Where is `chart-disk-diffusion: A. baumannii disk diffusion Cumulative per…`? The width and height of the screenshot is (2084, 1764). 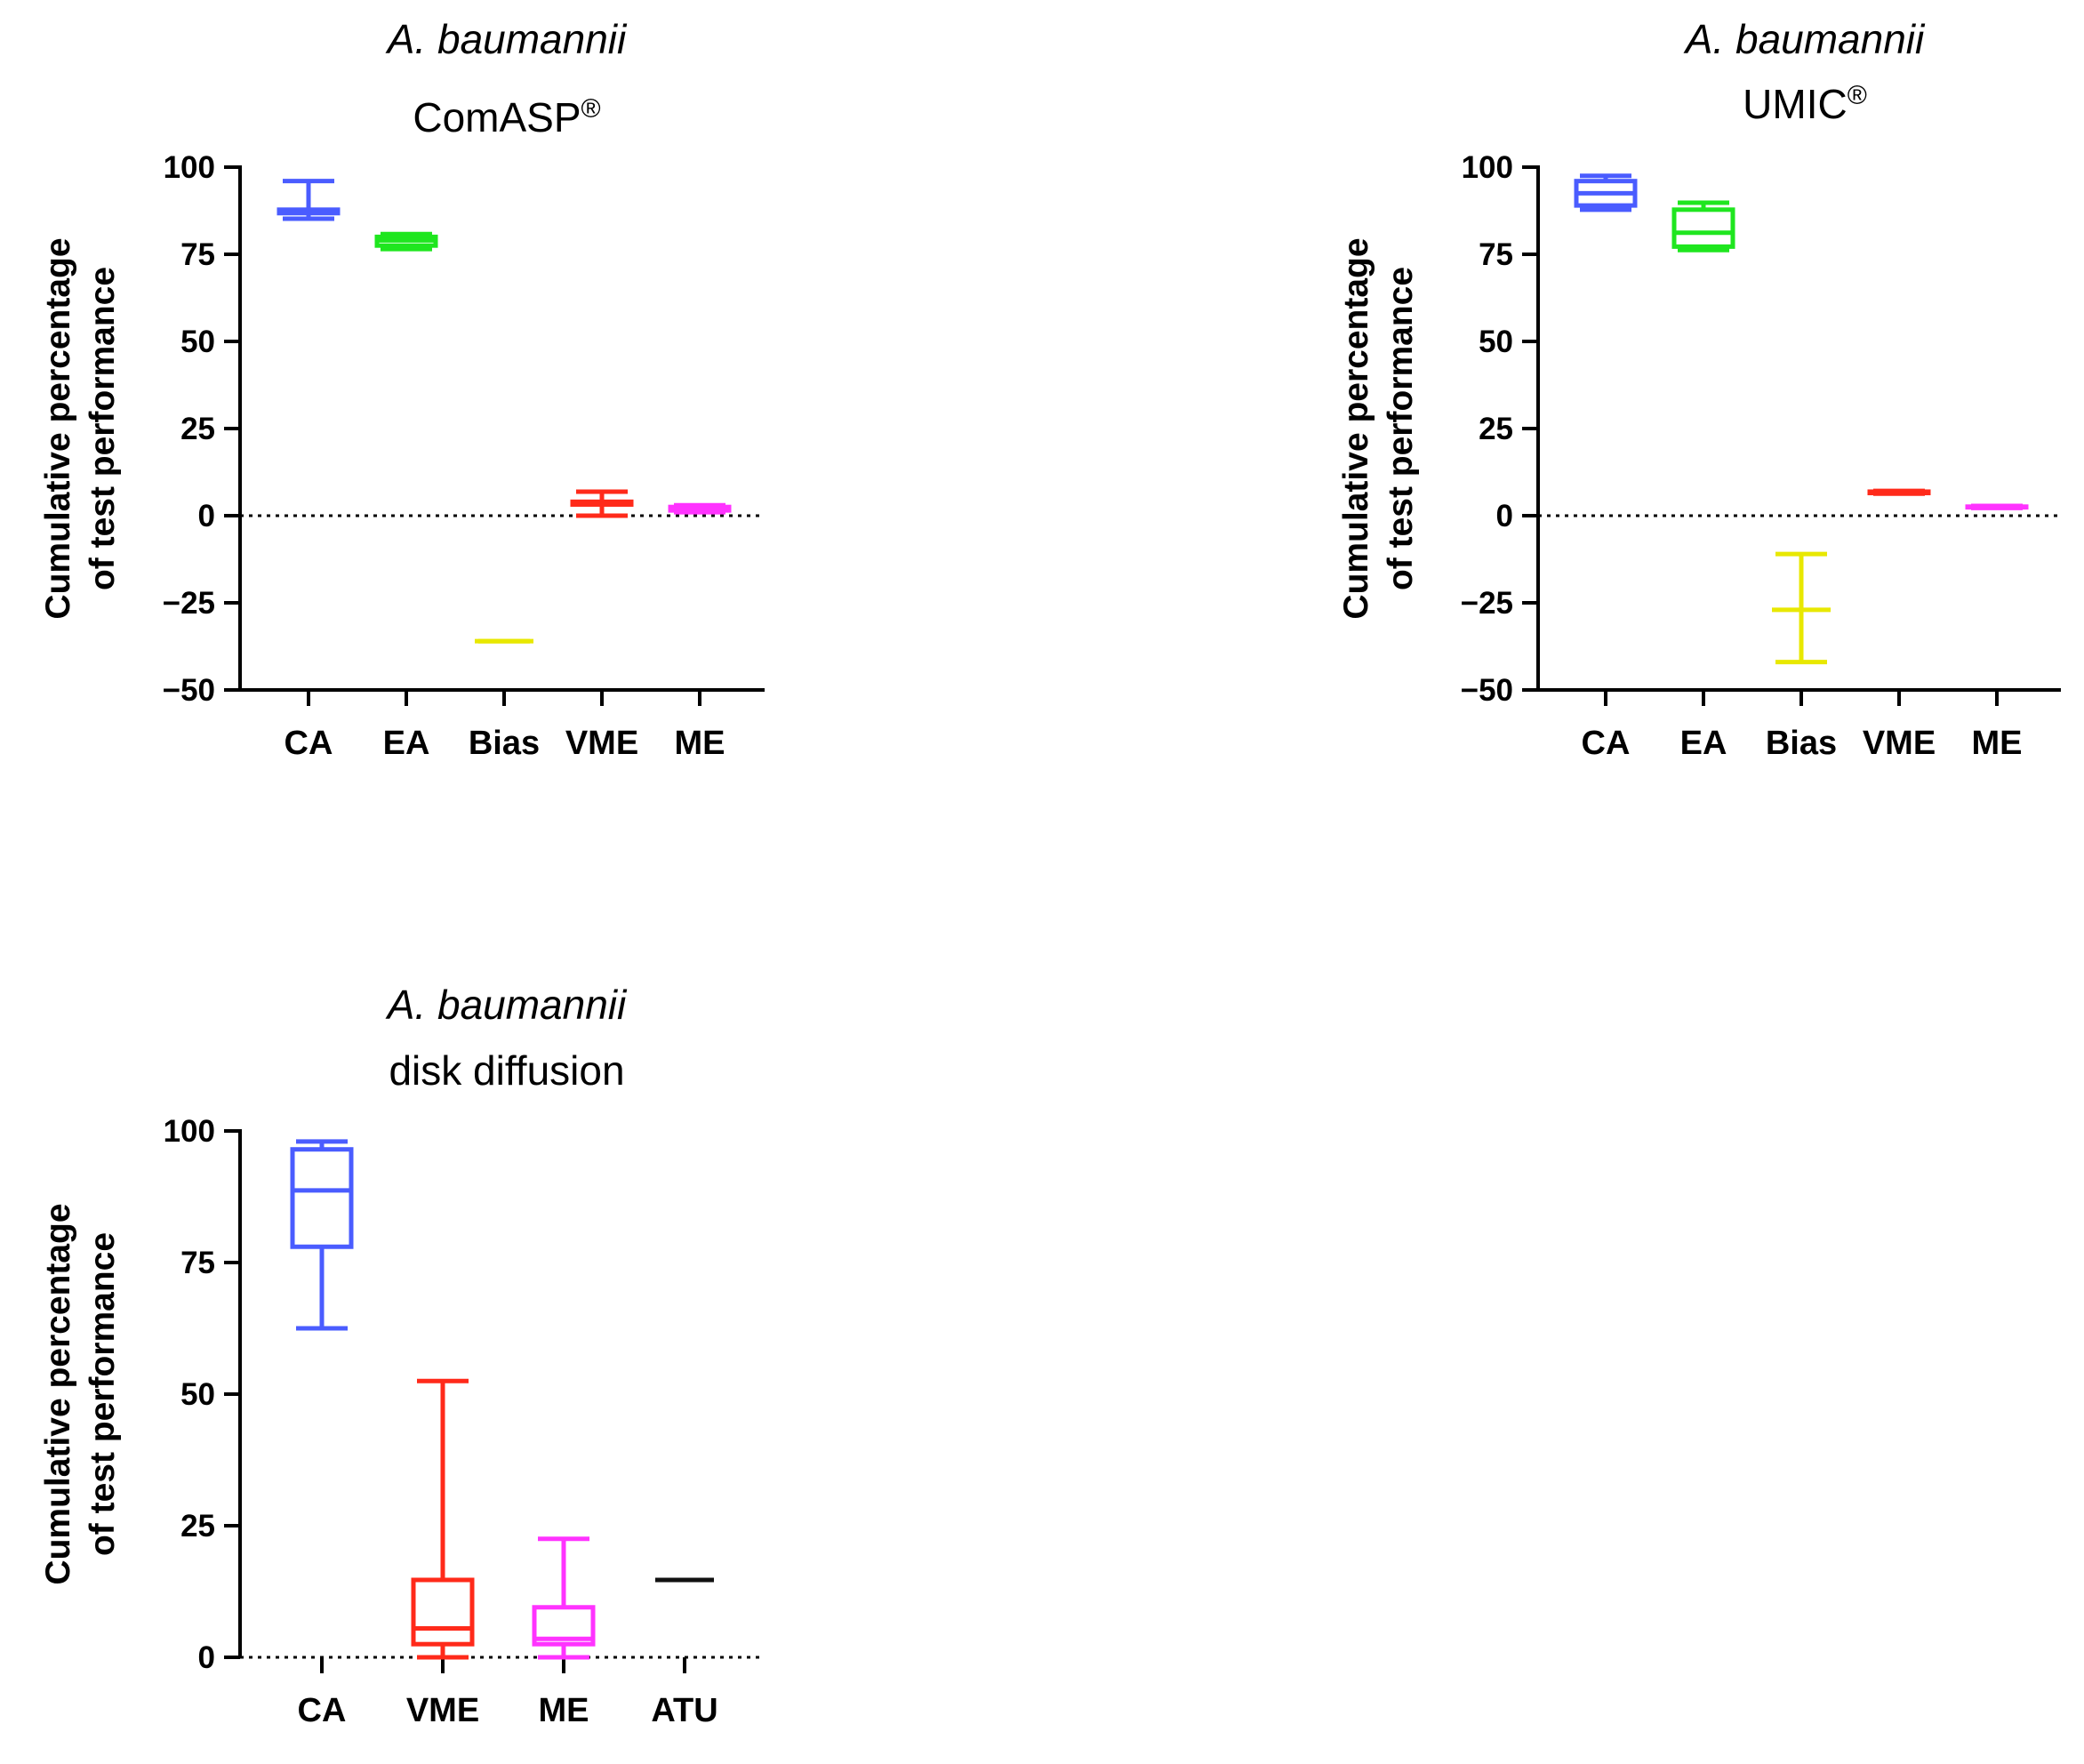 chart-disk-diffusion: A. baumannii disk diffusion Cumulative per… is located at coordinates (402, 1356).